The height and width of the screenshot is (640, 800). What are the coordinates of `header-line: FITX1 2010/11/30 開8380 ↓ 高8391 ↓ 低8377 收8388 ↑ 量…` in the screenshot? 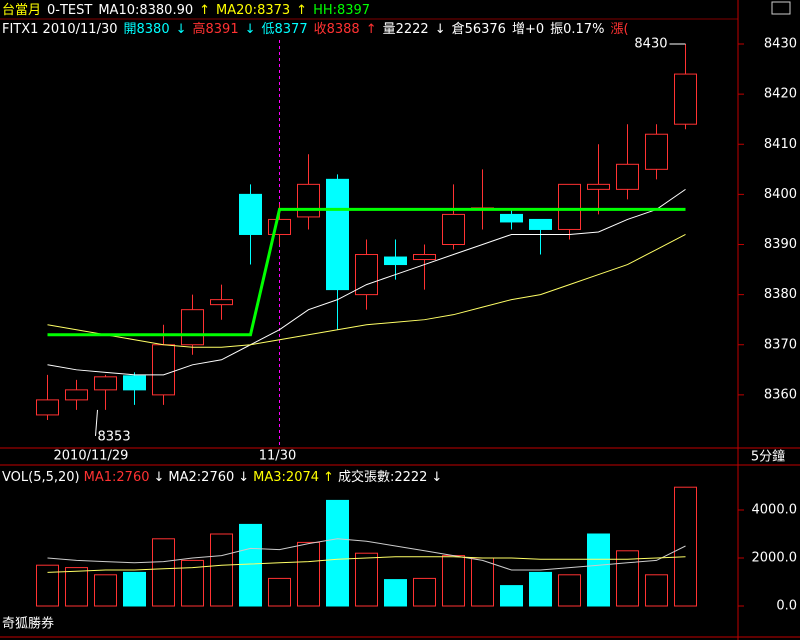 It's located at (315, 29).